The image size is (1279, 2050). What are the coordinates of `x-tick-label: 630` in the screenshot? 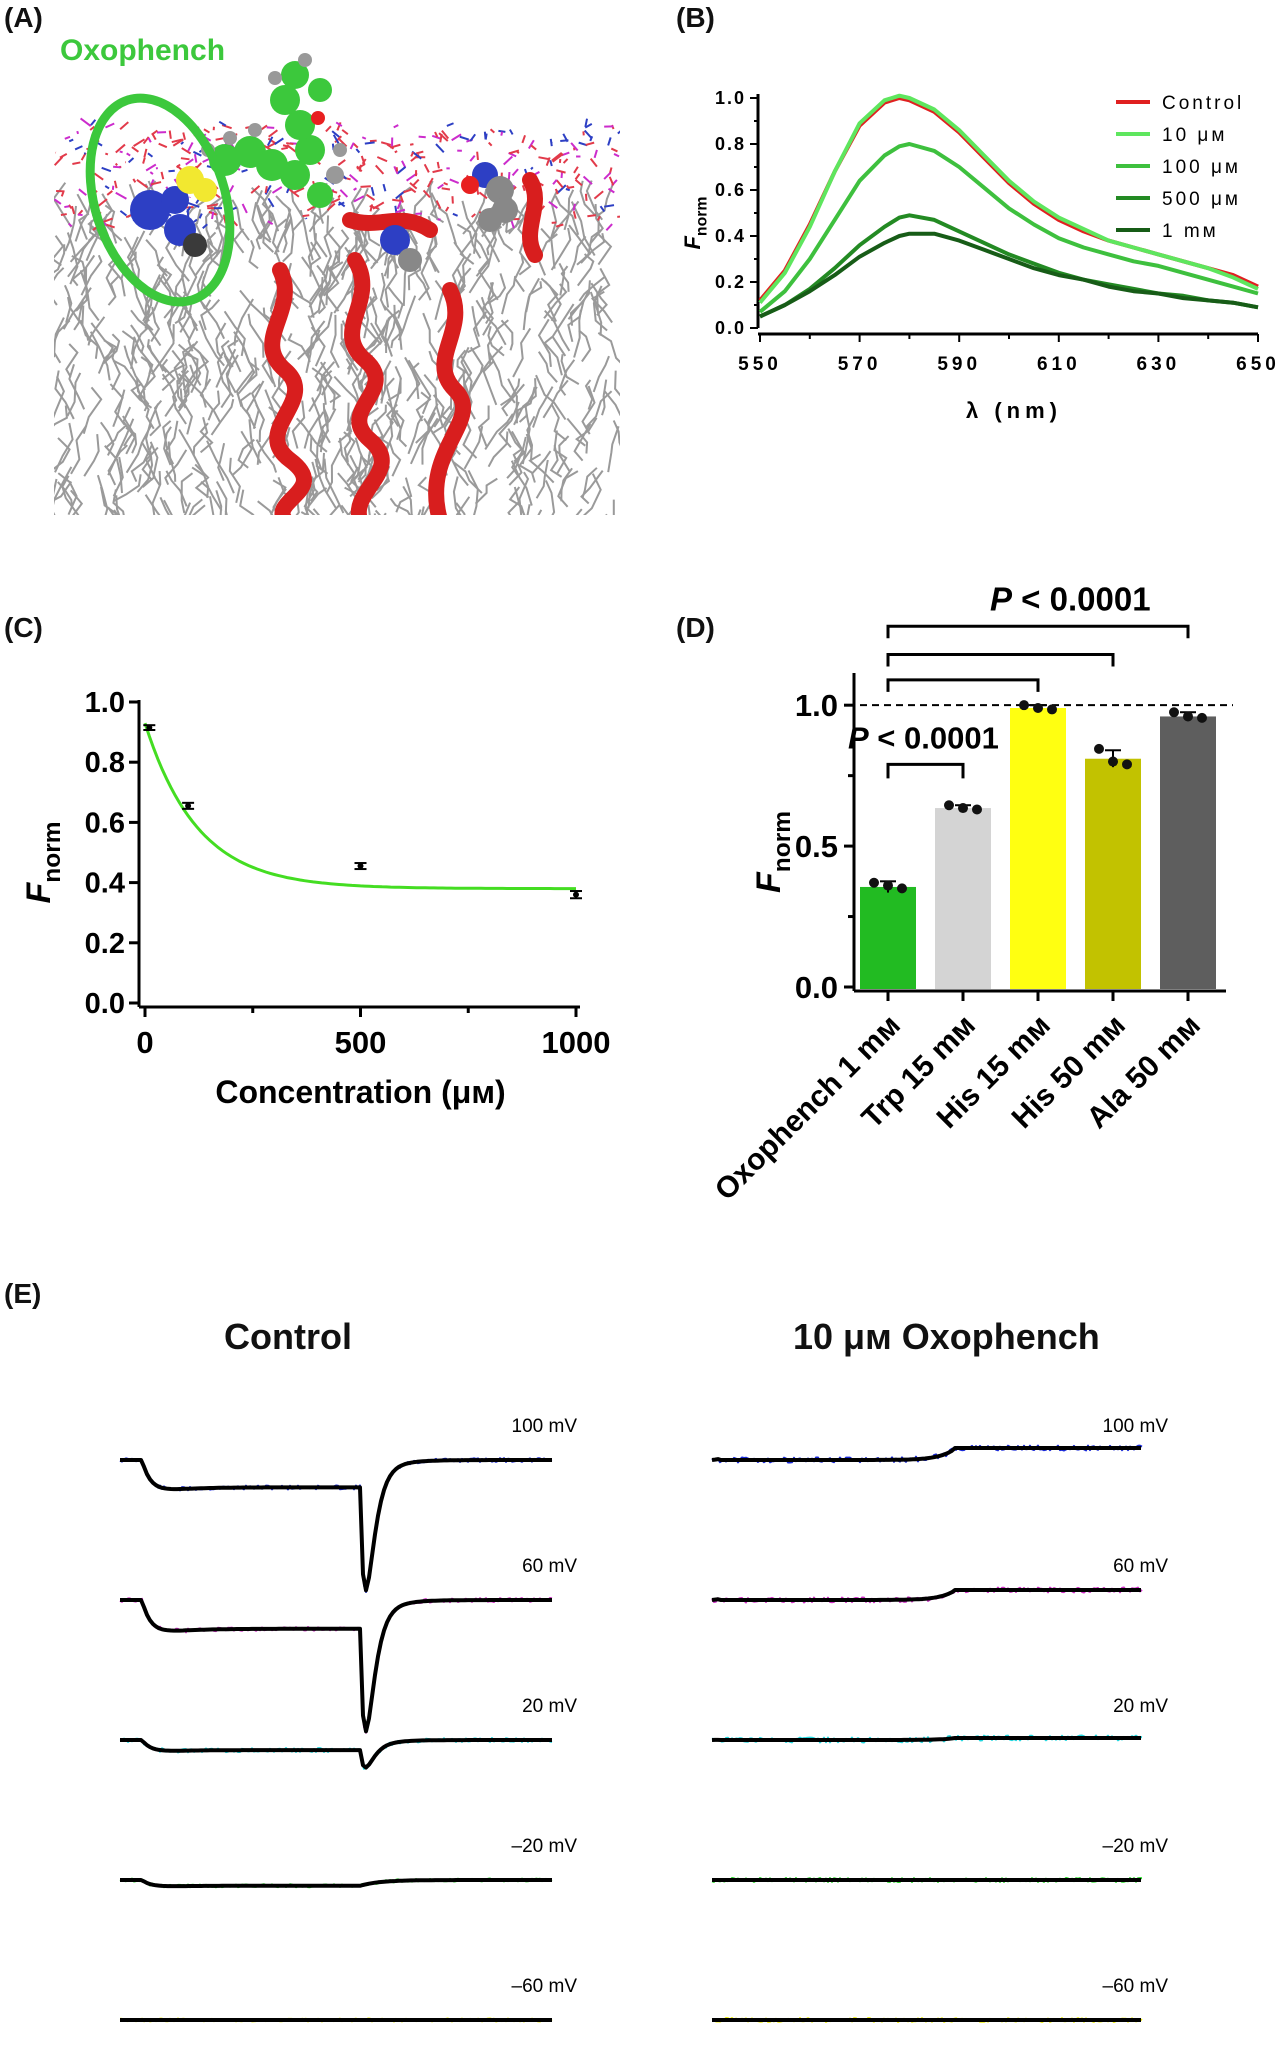 It's located at (1159, 364).